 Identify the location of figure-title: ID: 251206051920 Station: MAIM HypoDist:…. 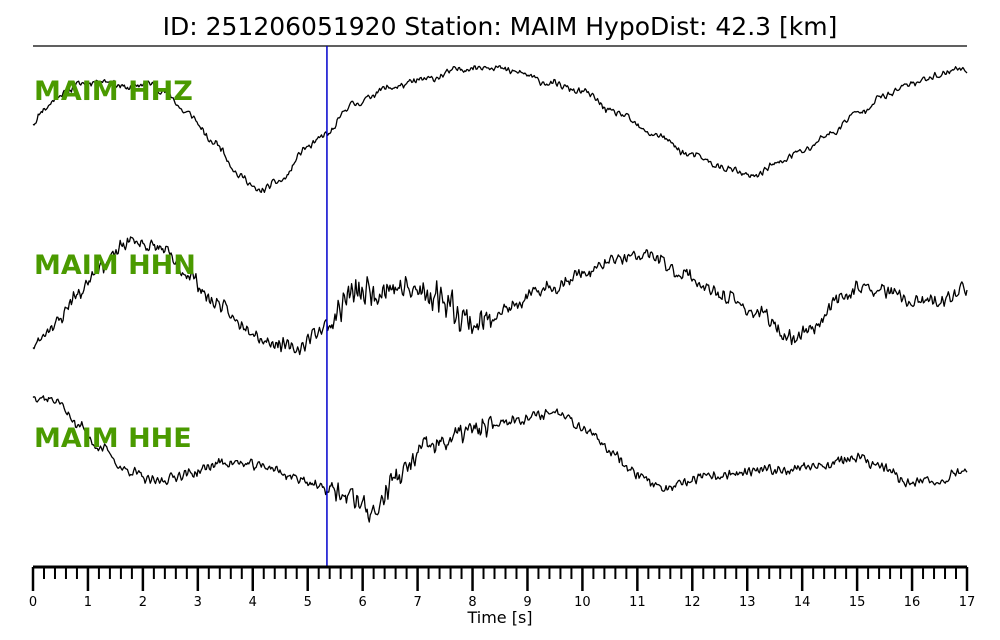
(500, 26).